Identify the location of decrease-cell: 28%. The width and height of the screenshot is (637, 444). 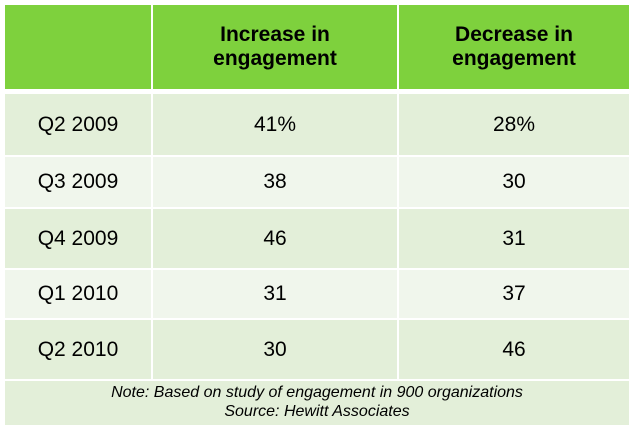
(513, 125).